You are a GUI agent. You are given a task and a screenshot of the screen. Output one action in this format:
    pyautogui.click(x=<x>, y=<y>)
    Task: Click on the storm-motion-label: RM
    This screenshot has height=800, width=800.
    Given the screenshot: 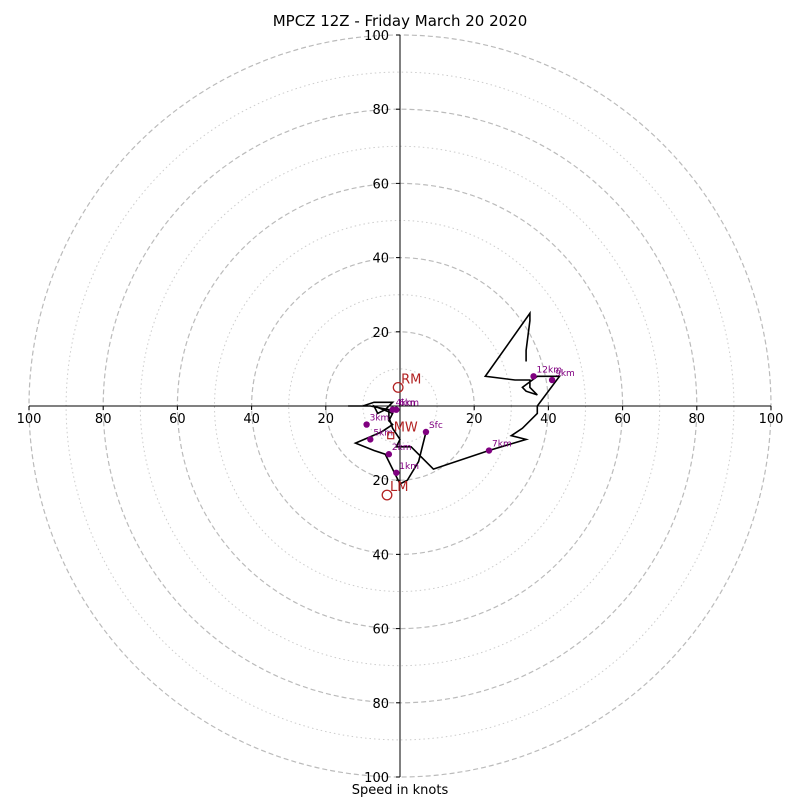 What is the action you would take?
    pyautogui.click(x=411, y=379)
    